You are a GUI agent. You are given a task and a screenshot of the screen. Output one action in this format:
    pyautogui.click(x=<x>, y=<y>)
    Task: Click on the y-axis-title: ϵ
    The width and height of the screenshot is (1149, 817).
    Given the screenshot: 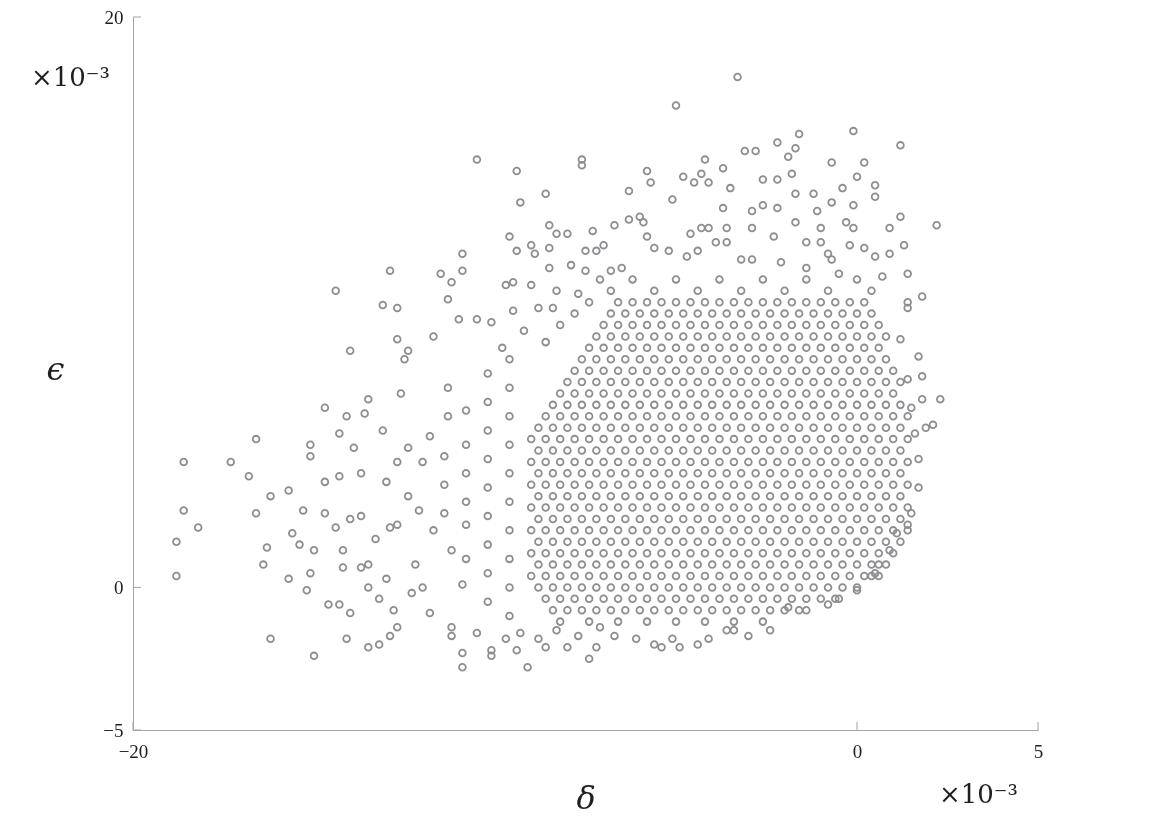 What is the action you would take?
    pyautogui.click(x=55, y=369)
    